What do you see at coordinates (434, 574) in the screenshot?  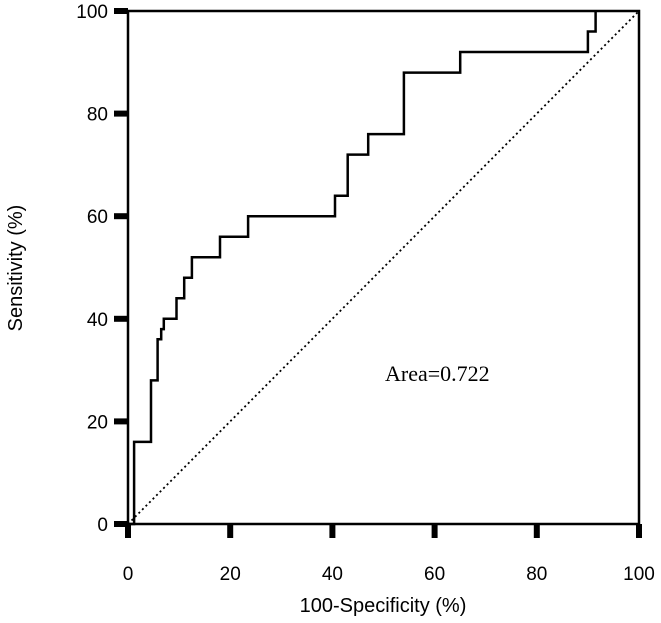 I see `x-tick-label: 60` at bounding box center [434, 574].